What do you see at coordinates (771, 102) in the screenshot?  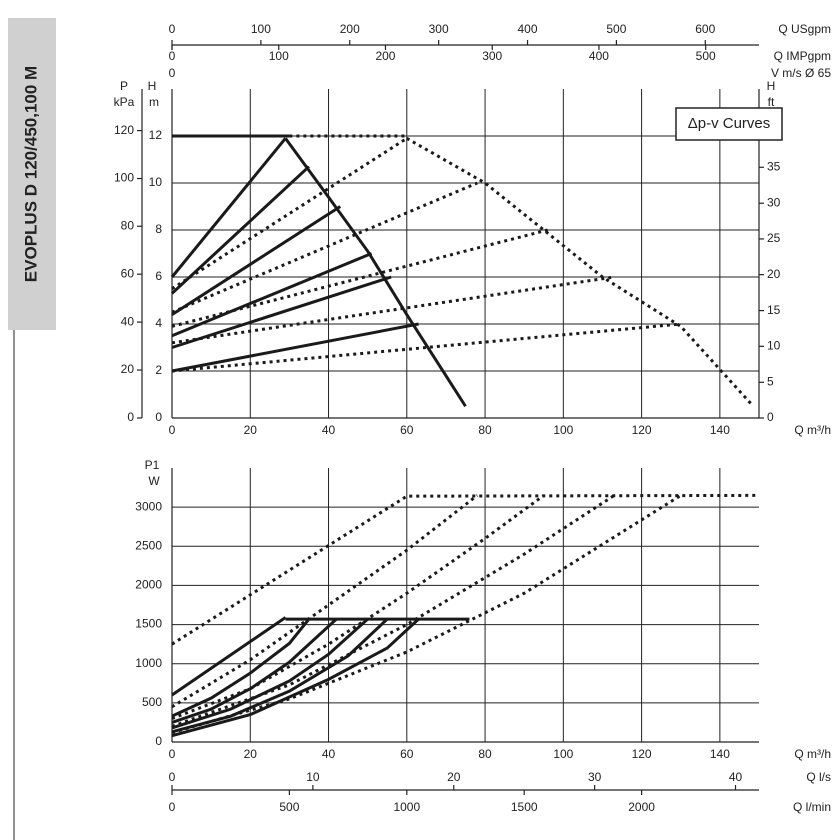 I see `y-extra-axis-label: ft` at bounding box center [771, 102].